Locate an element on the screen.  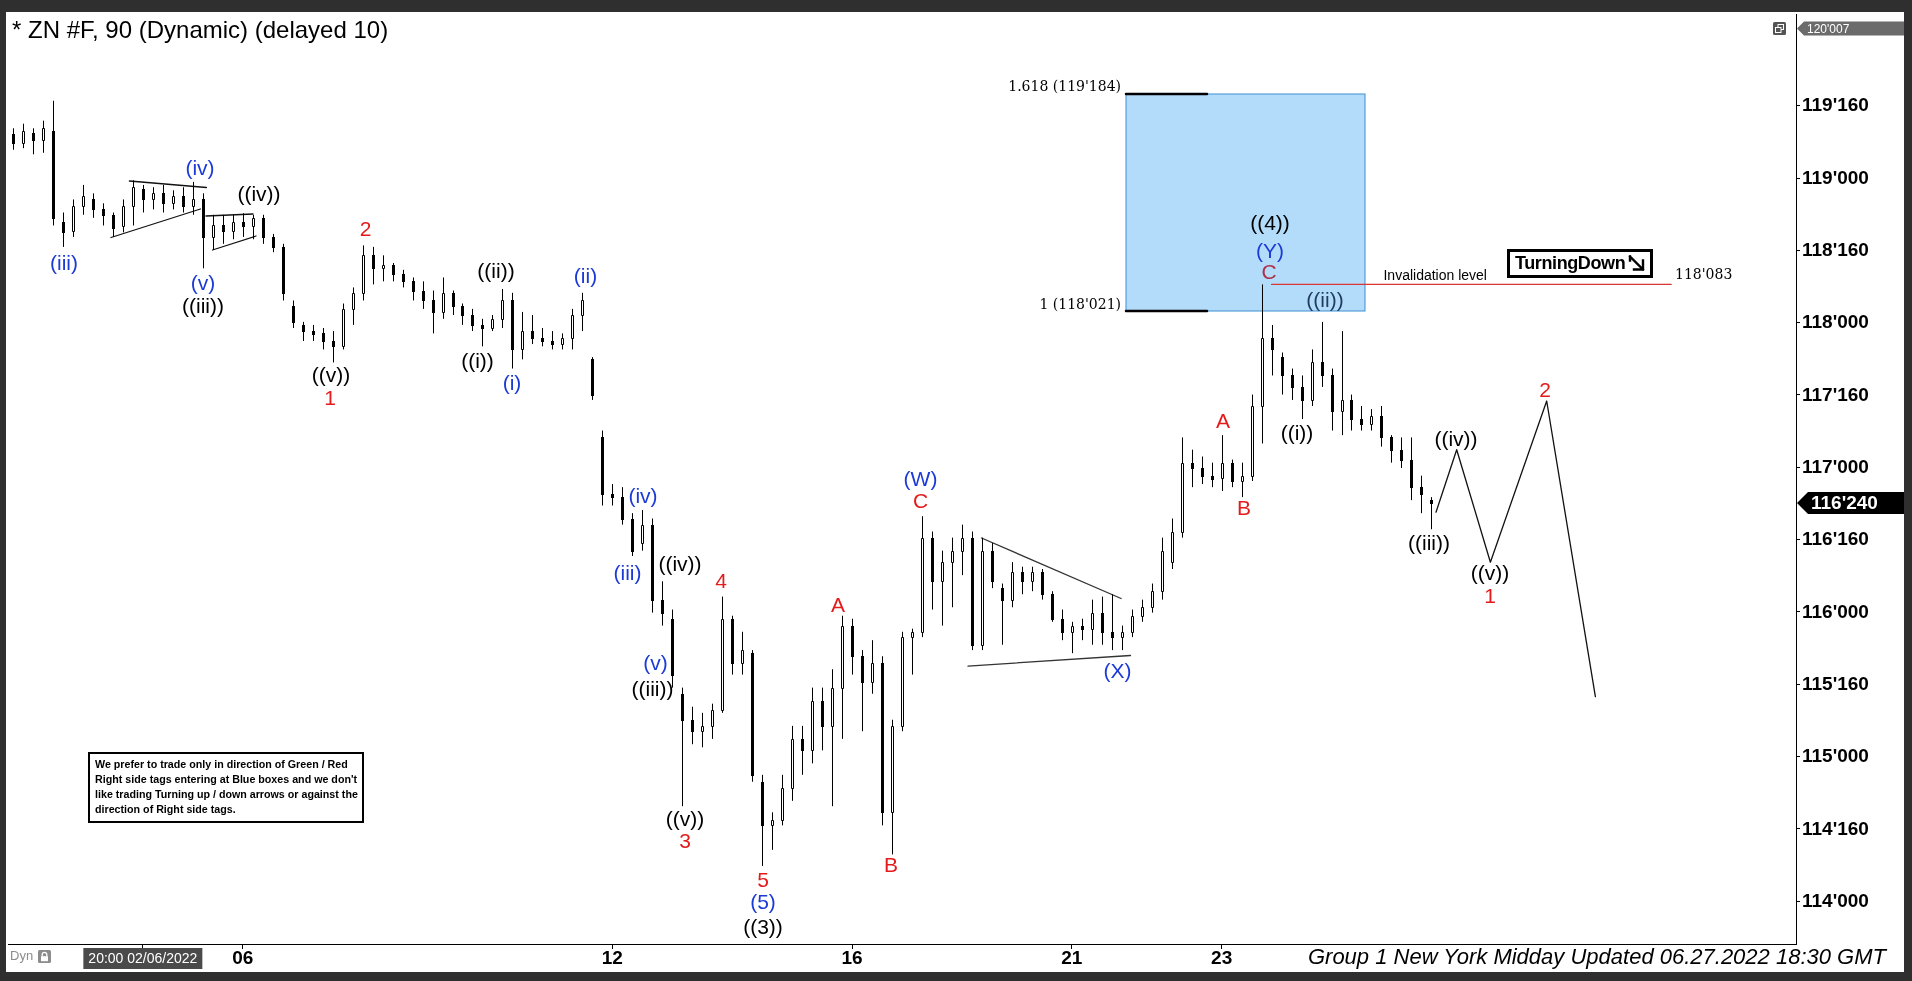
annotation: We prefer to trade only in direction of Green / Red Right side tags entering at Blue boxes and we don't like trading Turning up / down arrows or against the direction of Right side tags. is located at coordinates (227, 787).